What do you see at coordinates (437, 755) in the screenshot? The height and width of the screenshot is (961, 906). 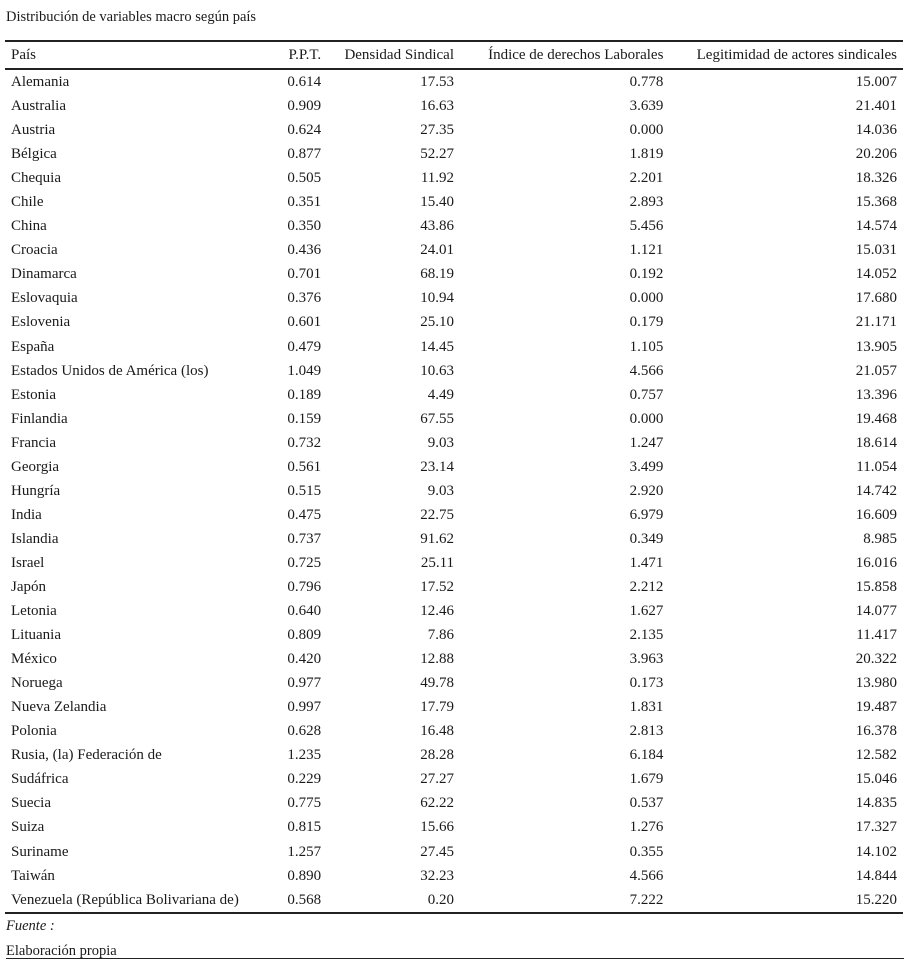 I see `cell-union-density: 28.28` at bounding box center [437, 755].